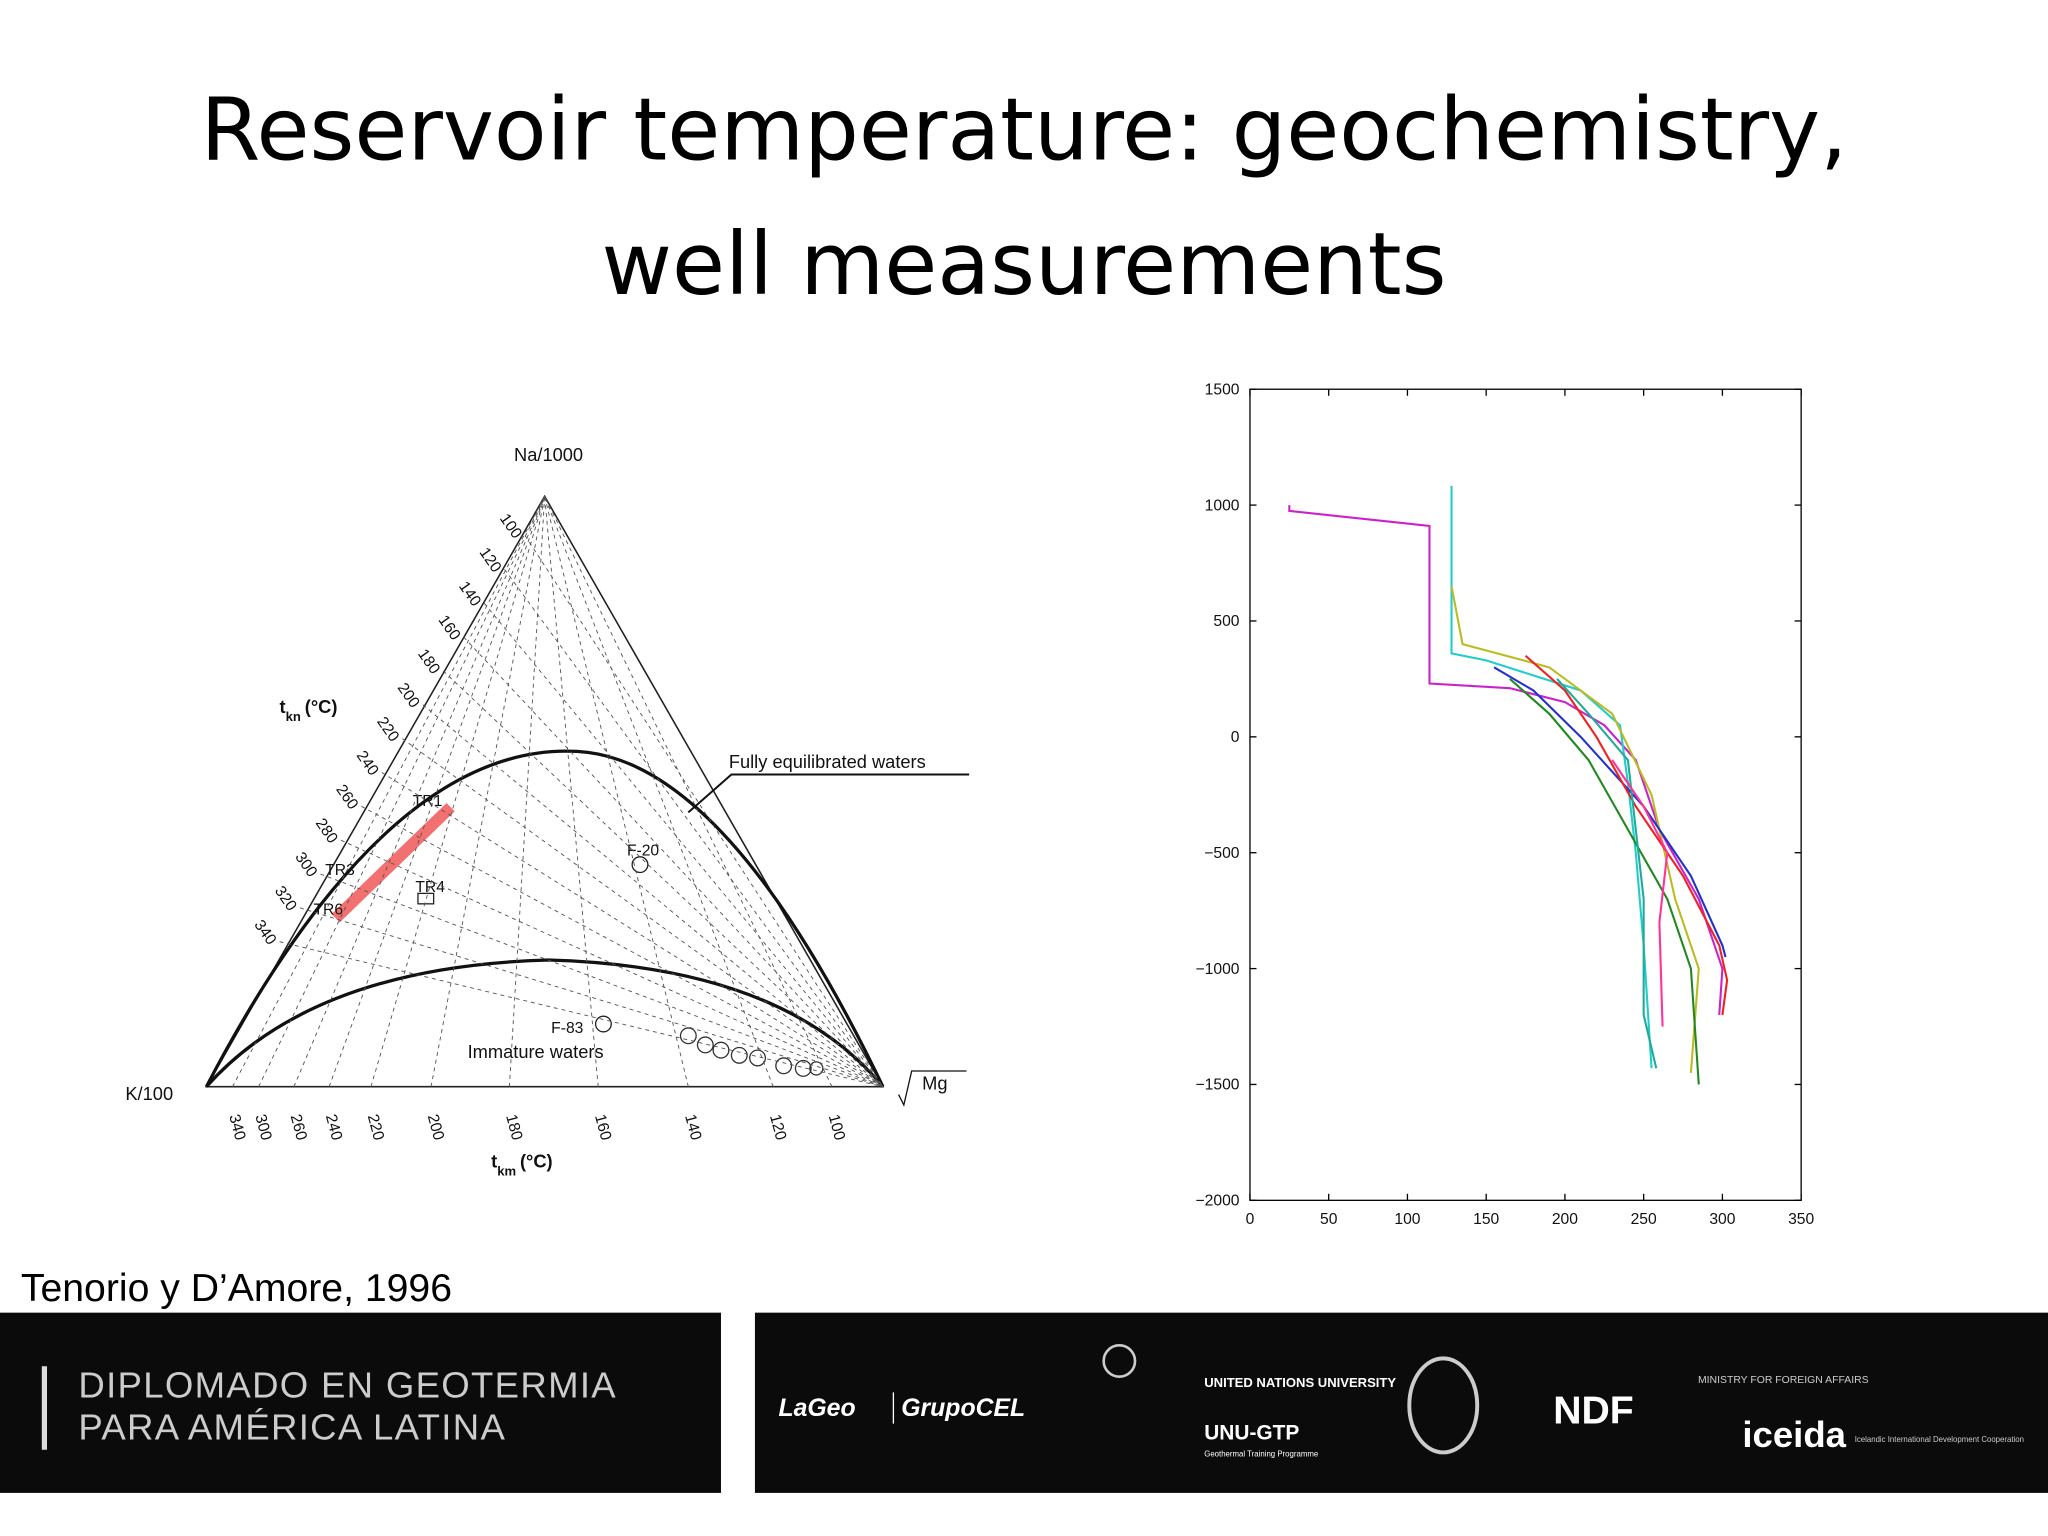 The width and height of the screenshot is (2048, 1536). Describe the element at coordinates (816, 1408) in the screenshot. I see `logo: LaGeo` at that location.